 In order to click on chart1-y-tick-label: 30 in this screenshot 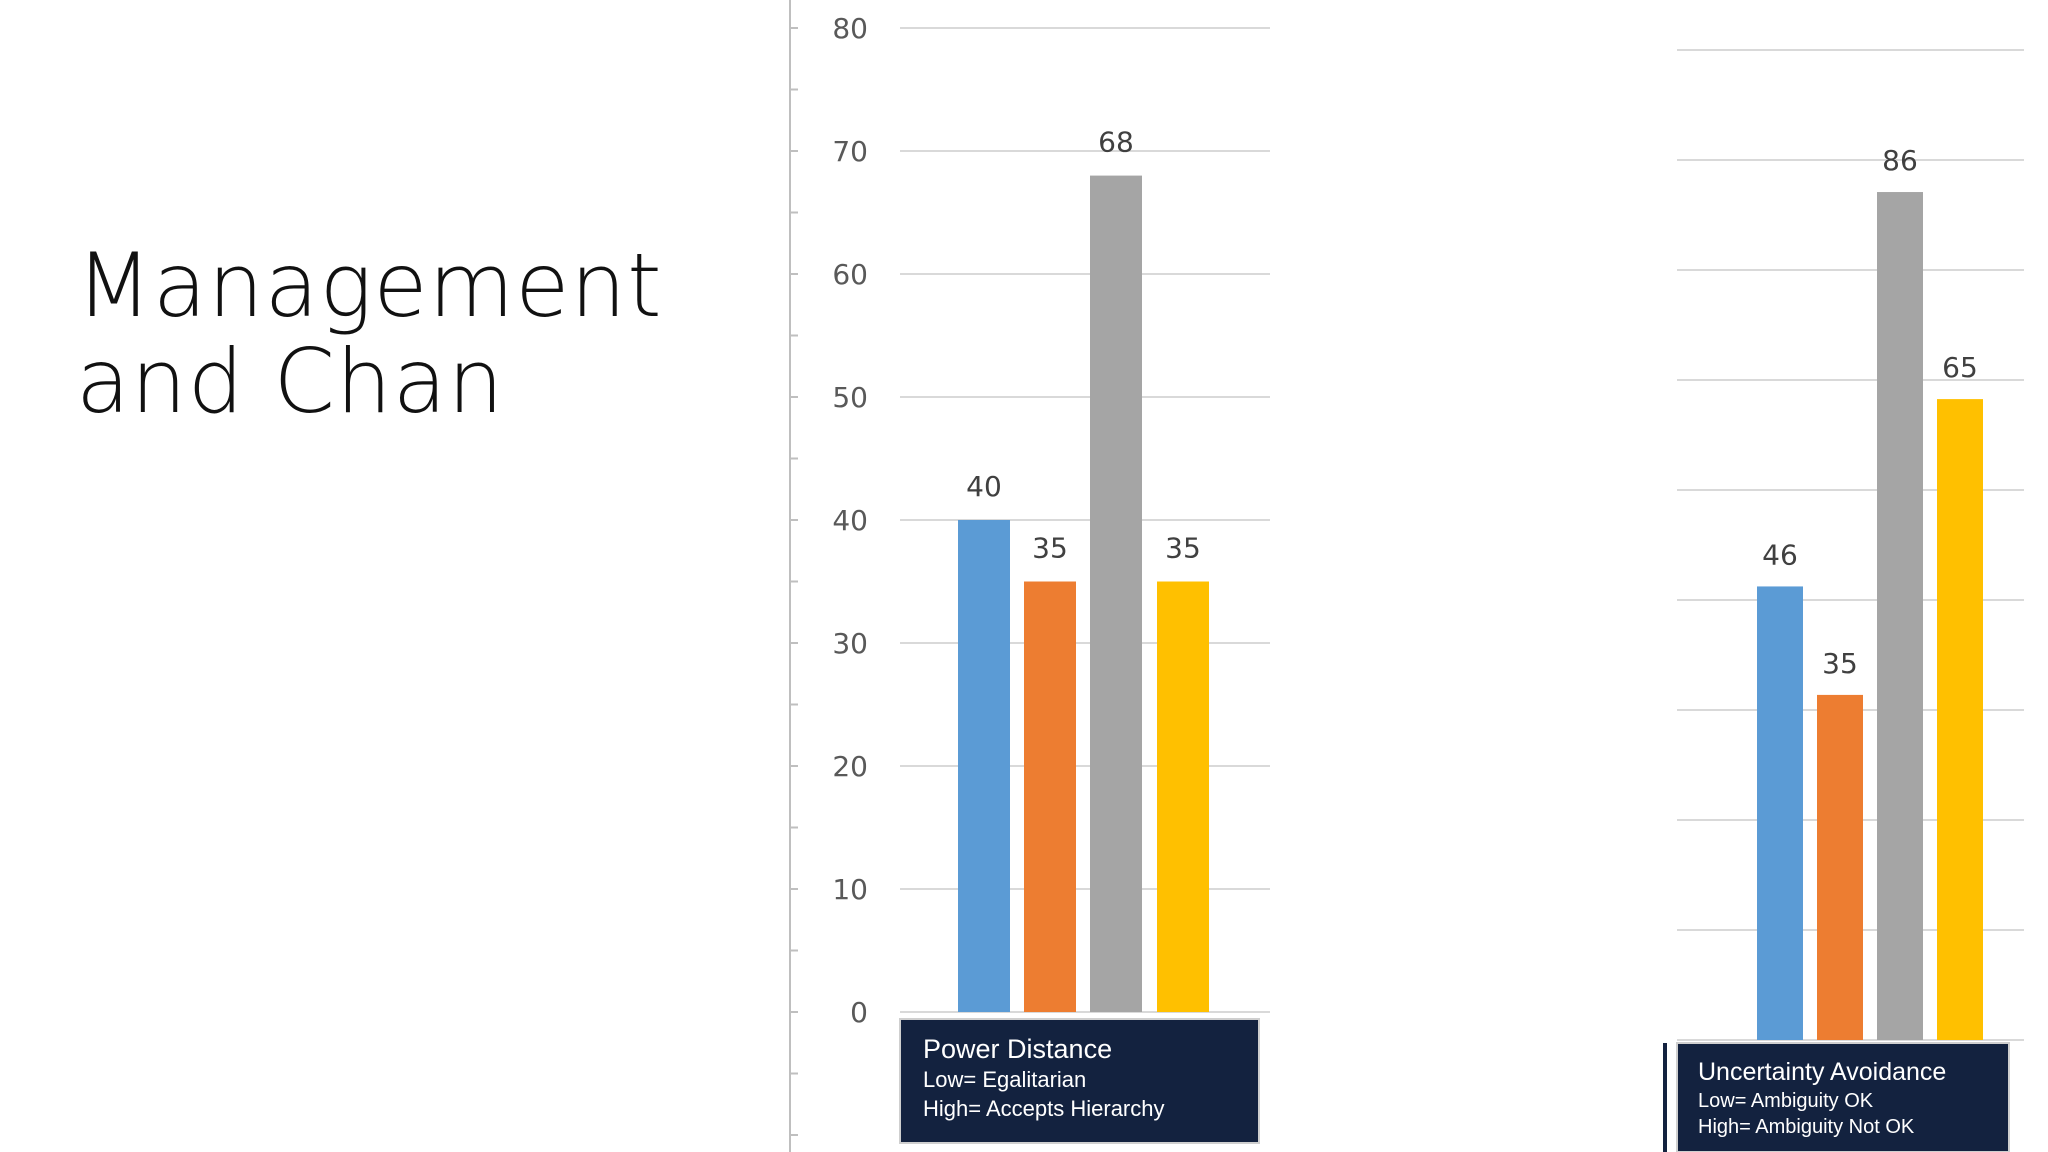, I will do `click(850, 643)`.